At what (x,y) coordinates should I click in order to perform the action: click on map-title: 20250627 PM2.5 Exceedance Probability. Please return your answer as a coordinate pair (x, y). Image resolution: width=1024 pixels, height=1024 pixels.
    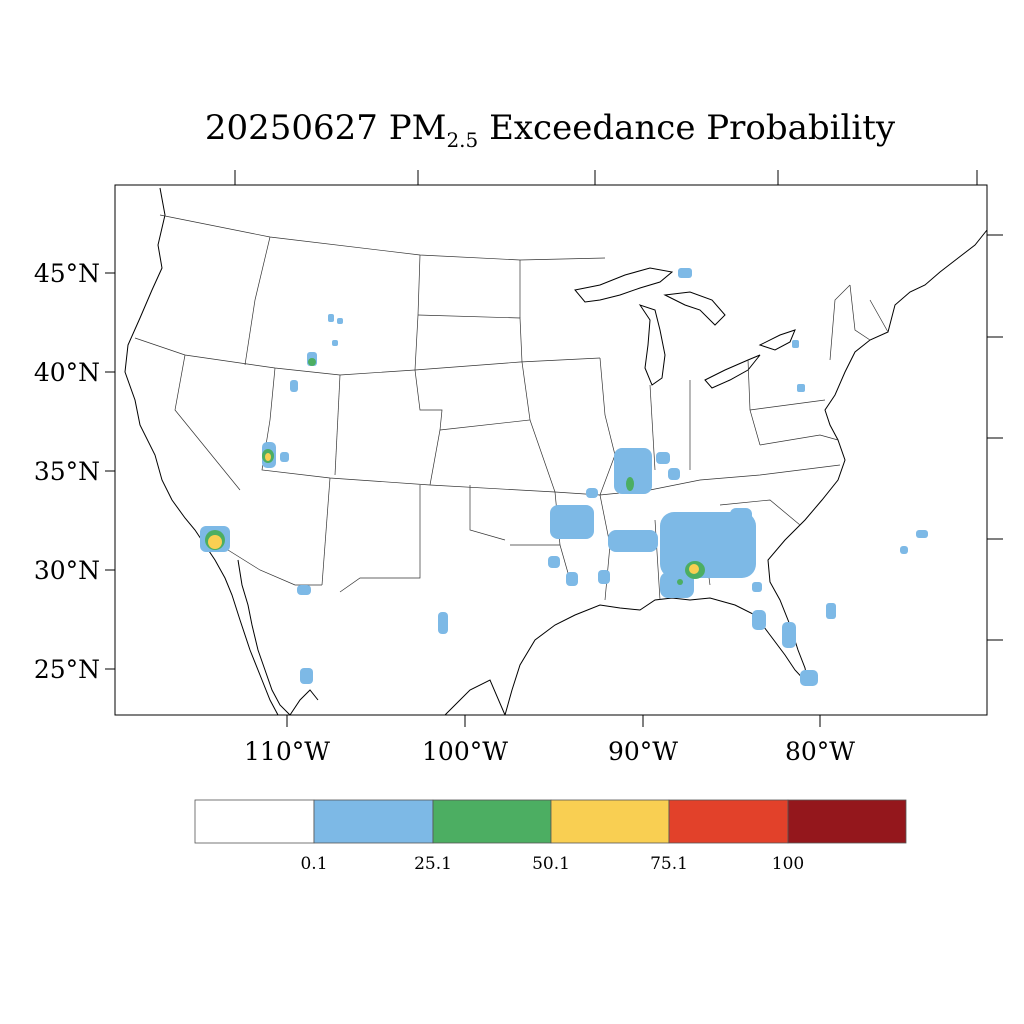
    Looking at the image, I should click on (512, 130).